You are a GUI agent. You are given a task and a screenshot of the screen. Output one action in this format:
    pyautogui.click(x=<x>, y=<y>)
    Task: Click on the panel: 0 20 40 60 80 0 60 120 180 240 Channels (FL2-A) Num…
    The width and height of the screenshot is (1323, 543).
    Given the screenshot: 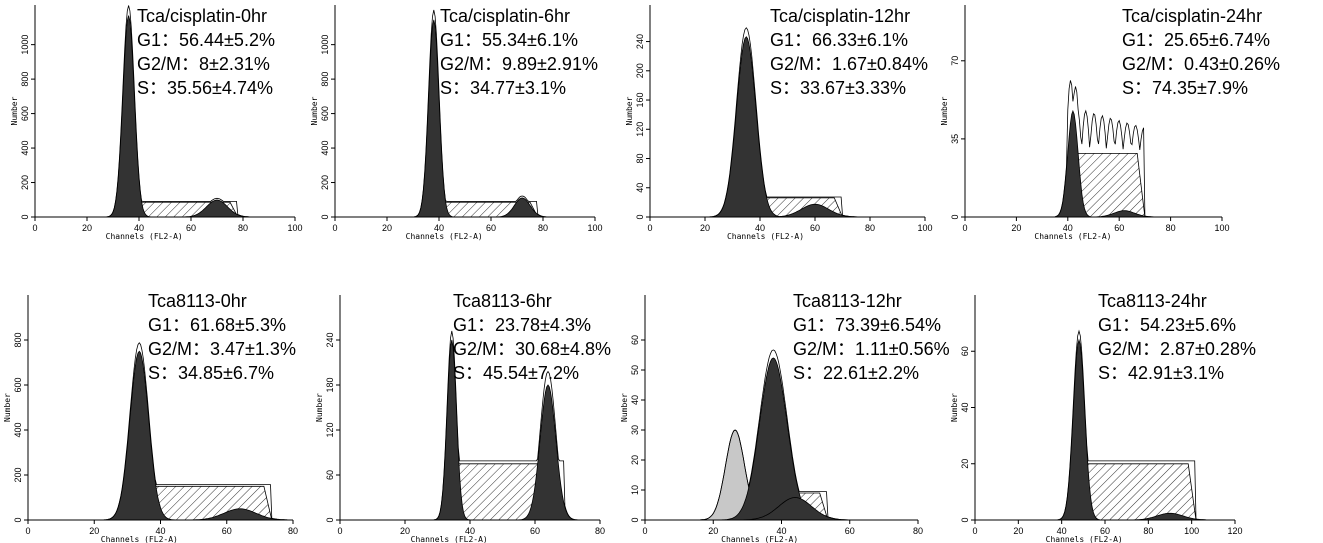 What is the action you would take?
    pyautogui.click(x=463, y=417)
    